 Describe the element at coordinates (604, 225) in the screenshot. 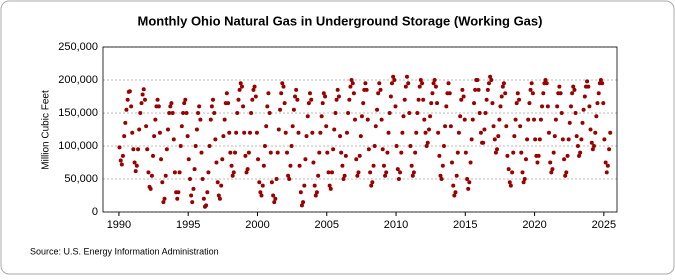

I see `x-tick-label: 2025` at that location.